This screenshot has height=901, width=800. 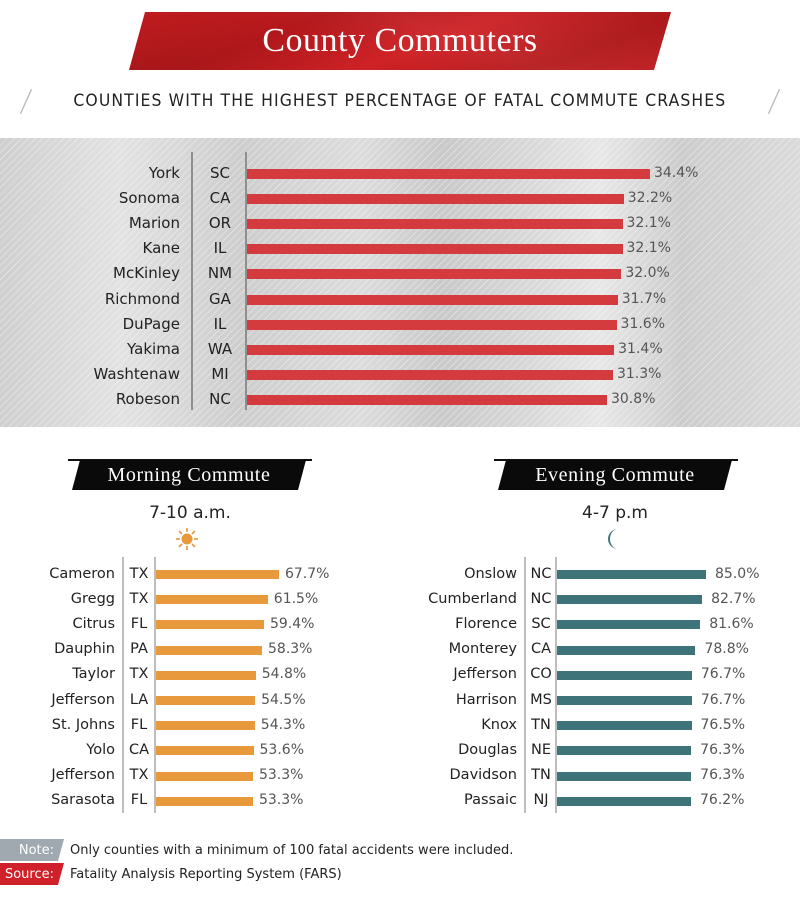 I want to click on value-label: 32.2%, so click(x=650, y=197).